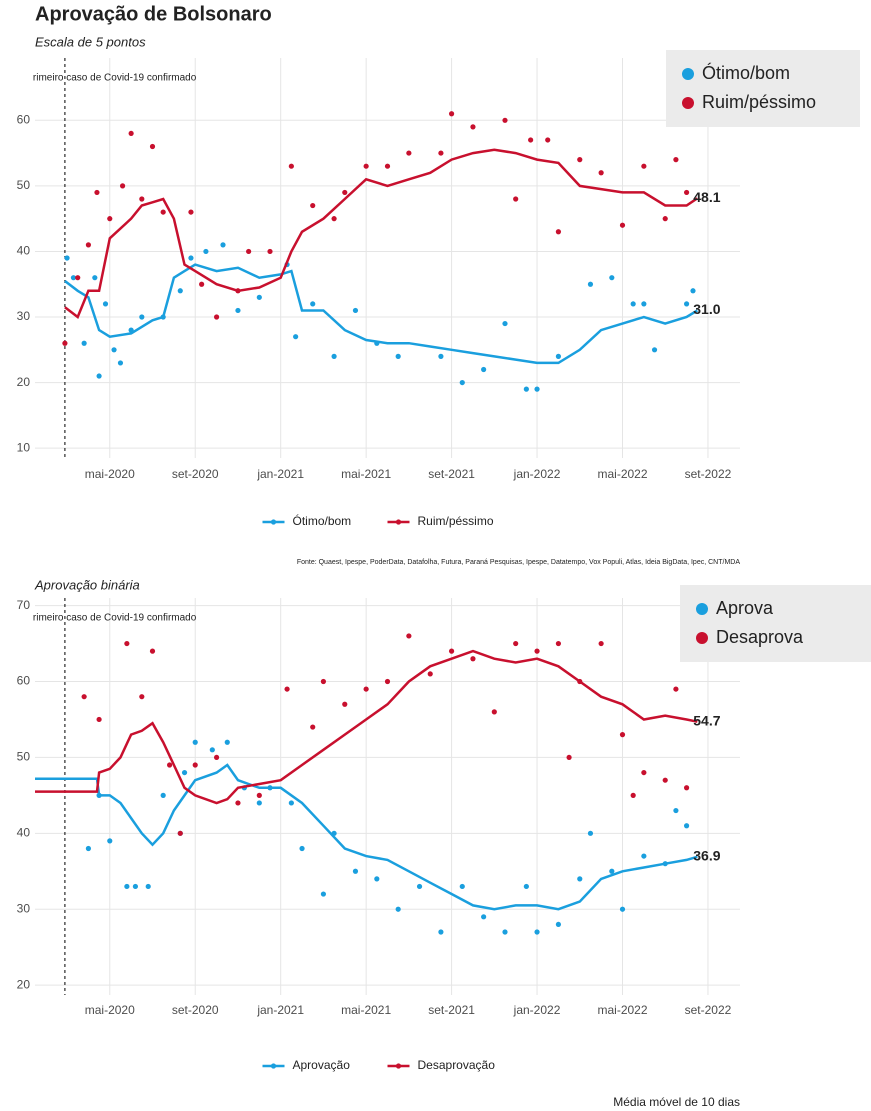 The height and width of the screenshot is (1111, 871). I want to click on y-tick-label: 30, so click(24, 908).